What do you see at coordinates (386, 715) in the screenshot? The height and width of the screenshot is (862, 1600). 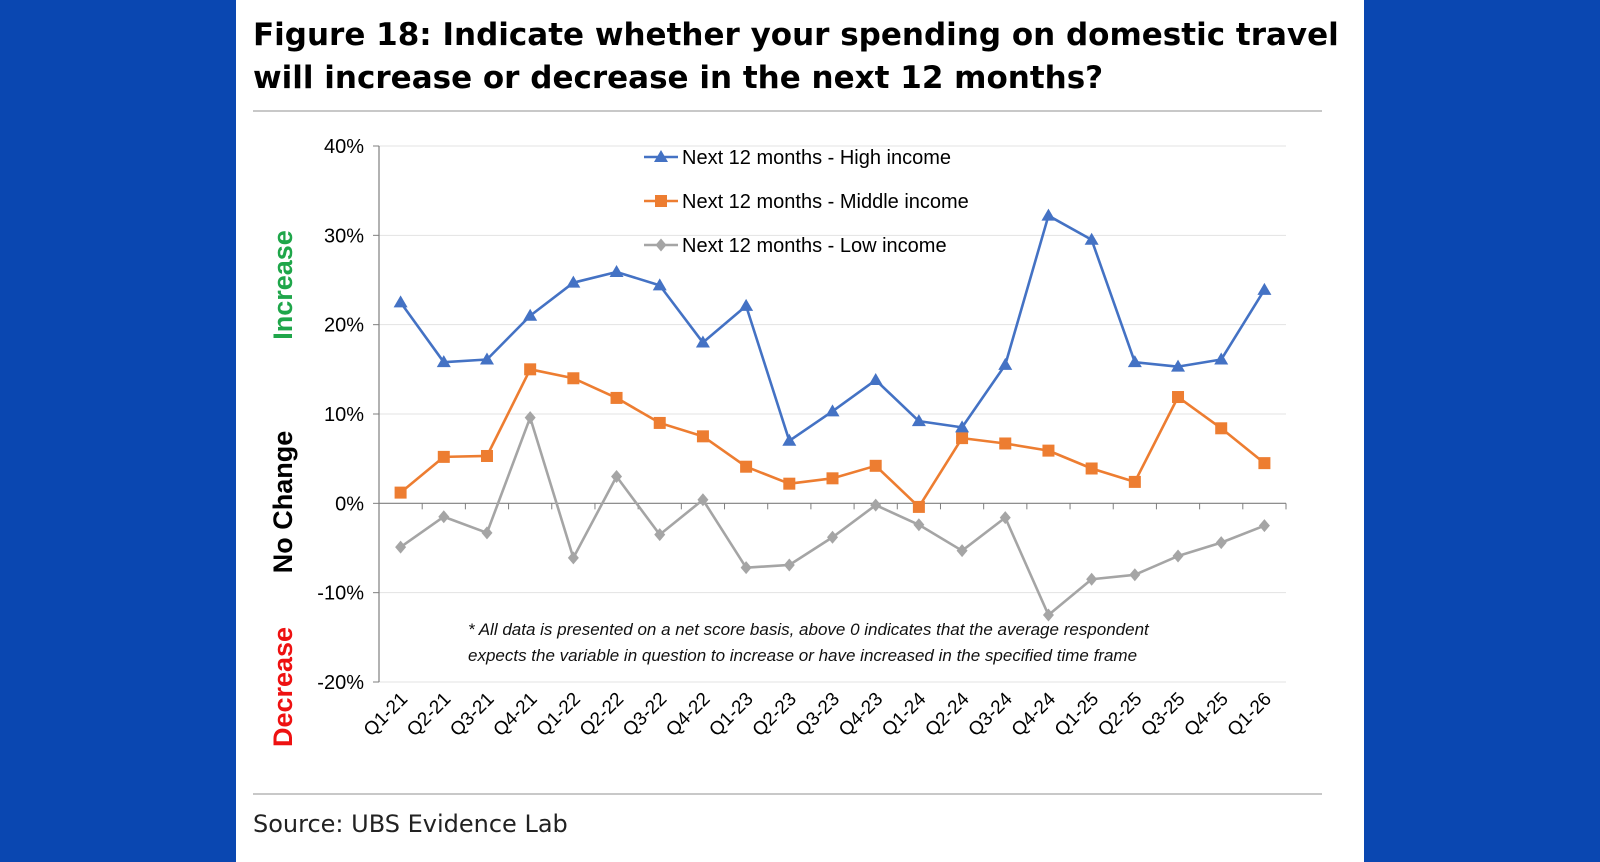 I see `x-tick-label: Q1-21` at bounding box center [386, 715].